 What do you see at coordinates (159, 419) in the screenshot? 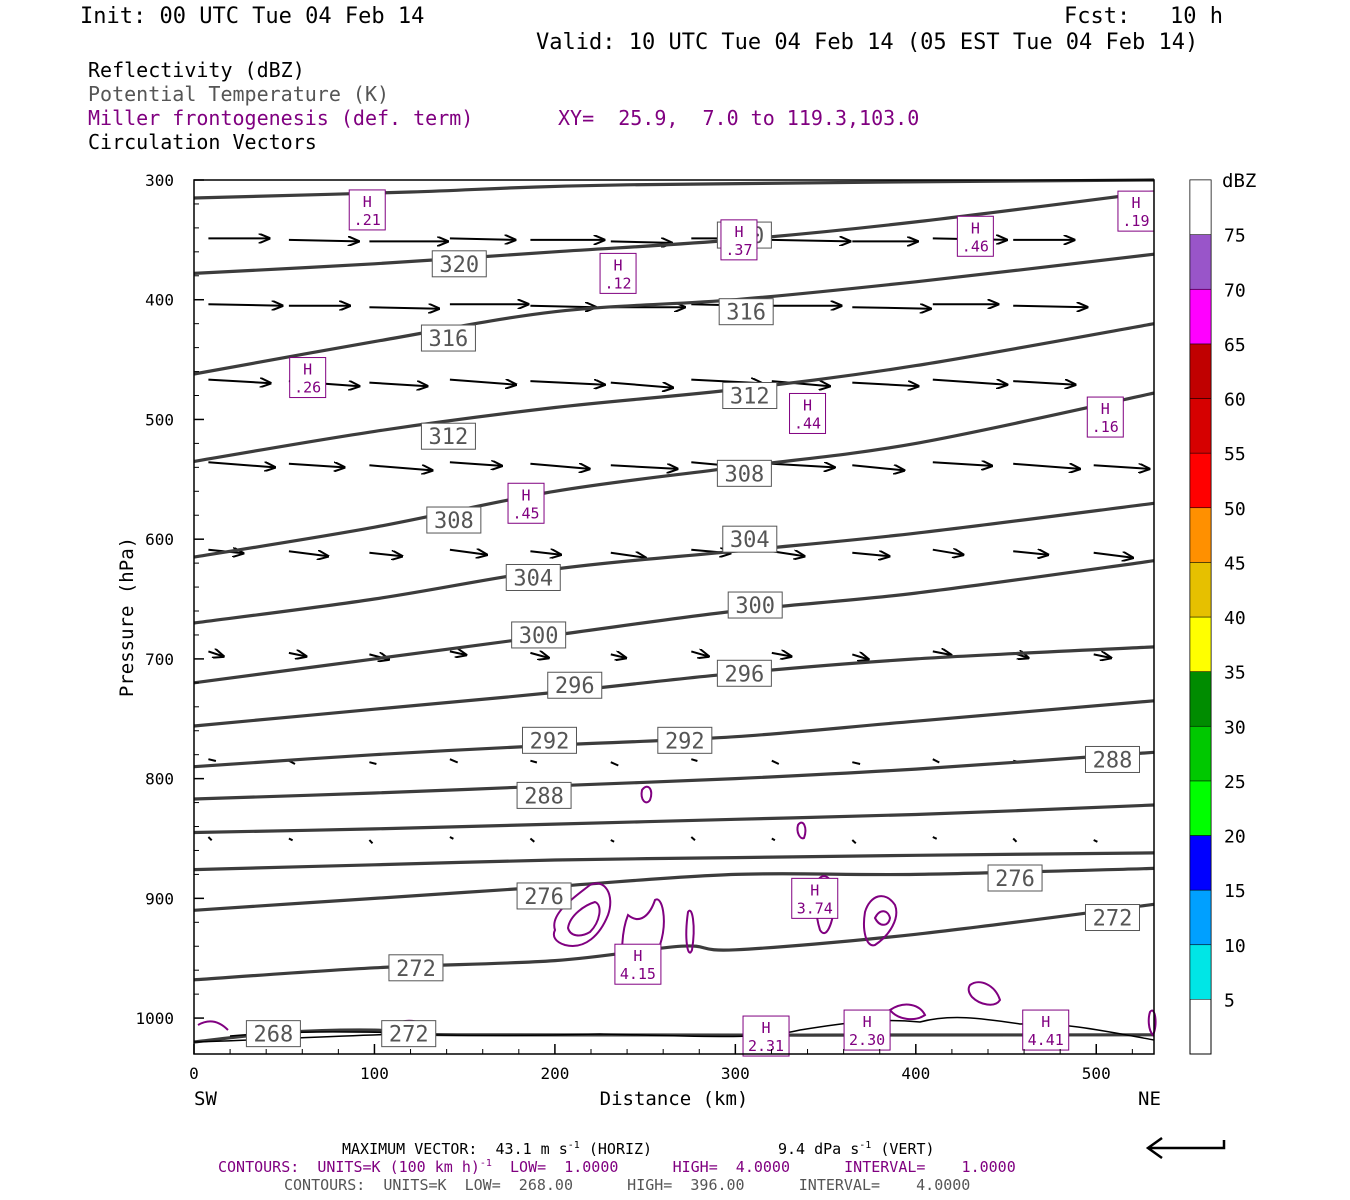
I see `y-tick-label: 500` at bounding box center [159, 419].